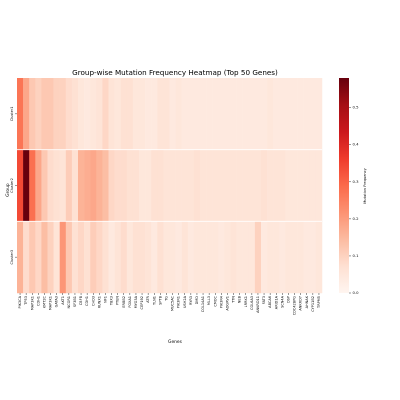 This screenshot has height=400, width=400. I want to click on column-label: CDH1, so click(38, 301).